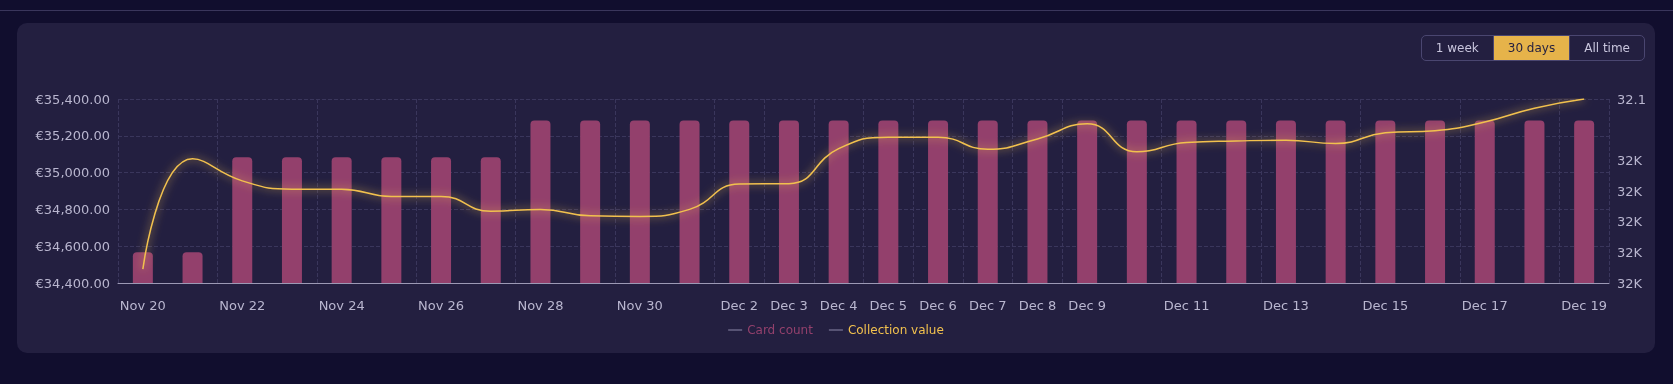 The width and height of the screenshot is (1673, 384). Describe the element at coordinates (72, 136) in the screenshot. I see `y-tick-label: €35,200.00` at that location.